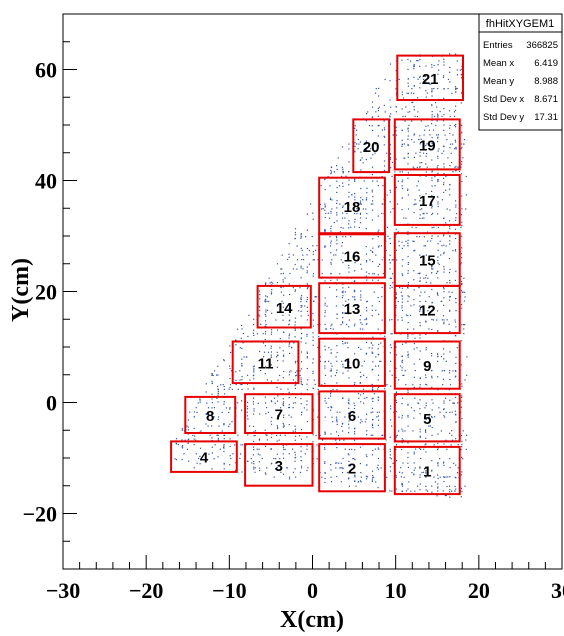  What do you see at coordinates (352, 469) in the screenshot?
I see `region-label: 2` at bounding box center [352, 469].